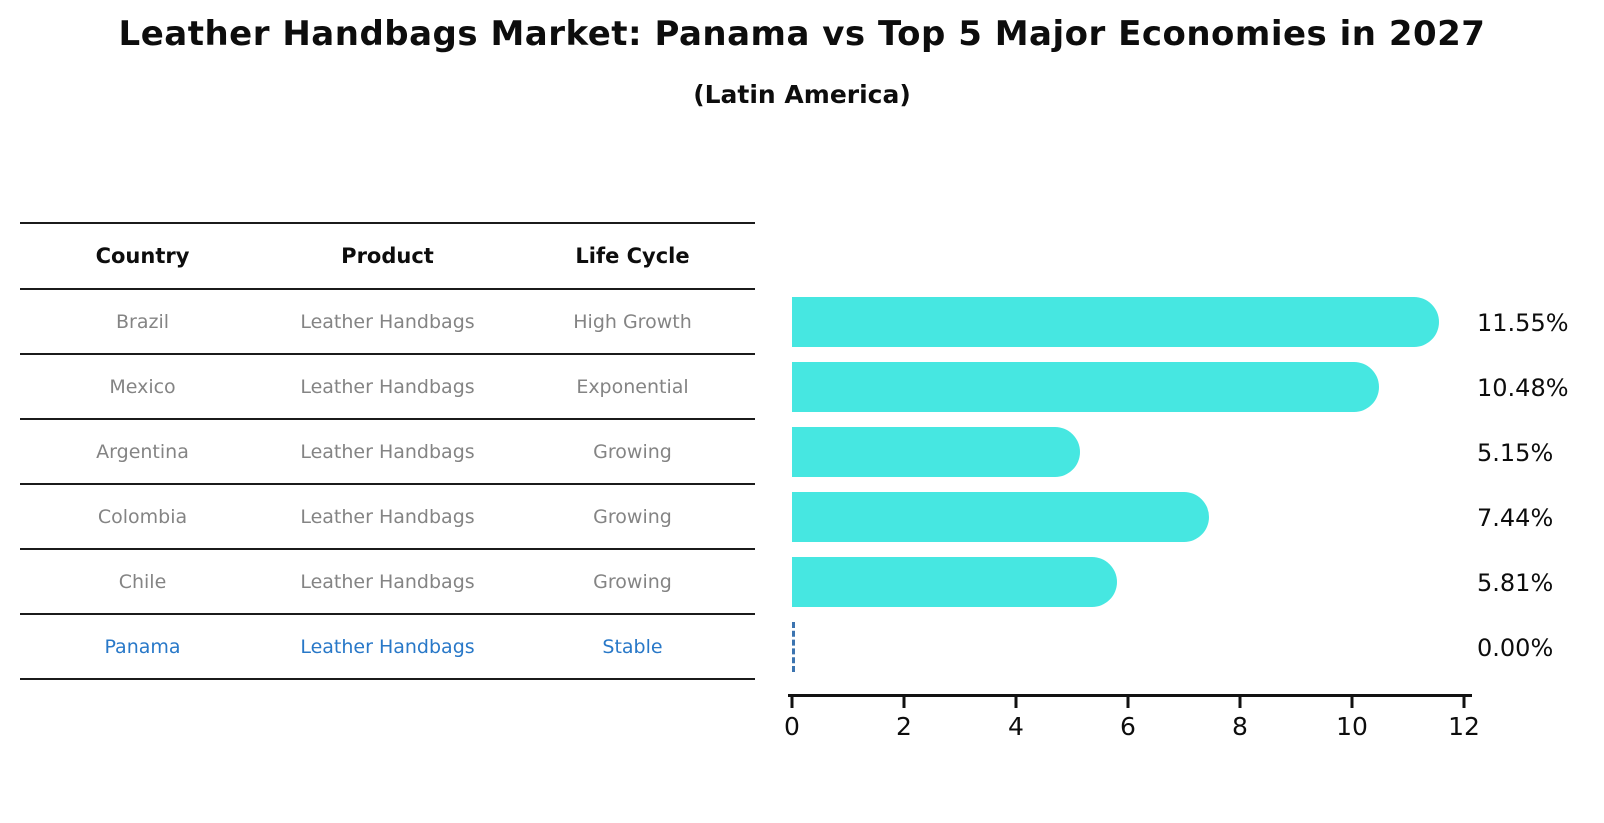 This screenshot has width=1604, height=823. I want to click on bar-argentina, so click(936, 452).